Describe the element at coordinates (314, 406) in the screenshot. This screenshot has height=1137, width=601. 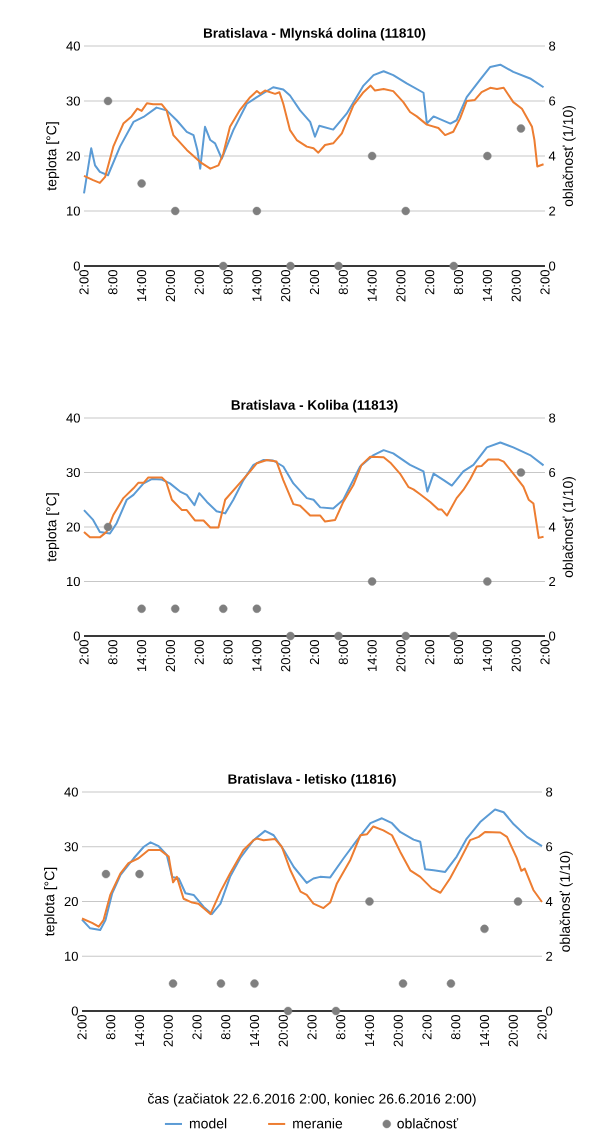
I see `chart-title: Bratislava - Koliba (11813)` at that location.